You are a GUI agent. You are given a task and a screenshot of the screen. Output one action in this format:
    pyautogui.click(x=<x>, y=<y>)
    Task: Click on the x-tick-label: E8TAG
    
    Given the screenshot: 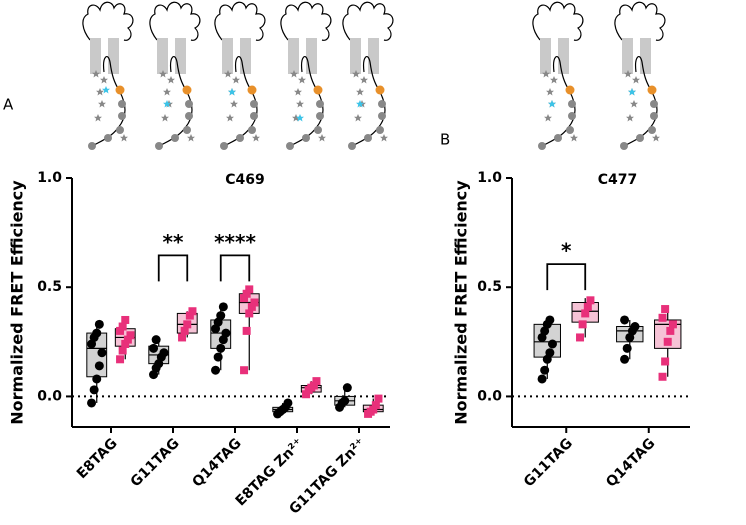 What is the action you would take?
    pyautogui.click(x=97, y=458)
    